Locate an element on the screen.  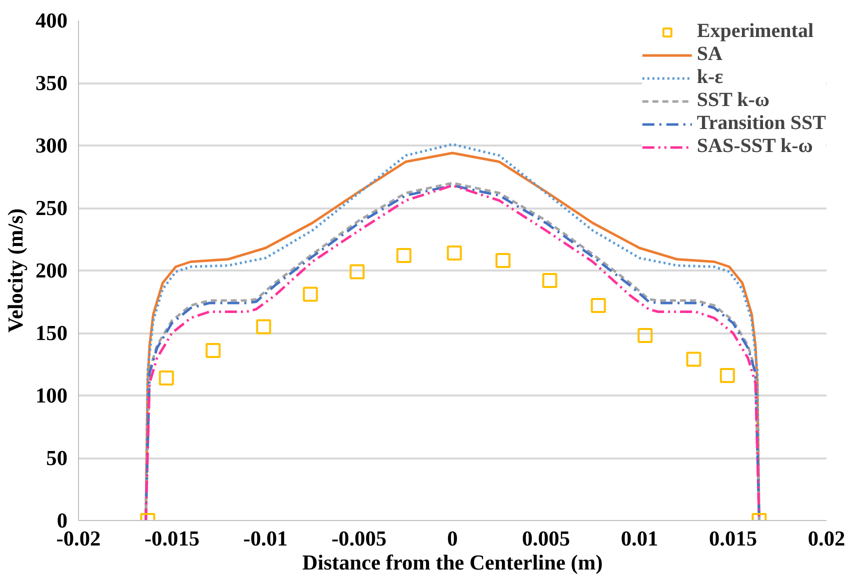
y-tick-label: 350 is located at coordinates (52, 83).